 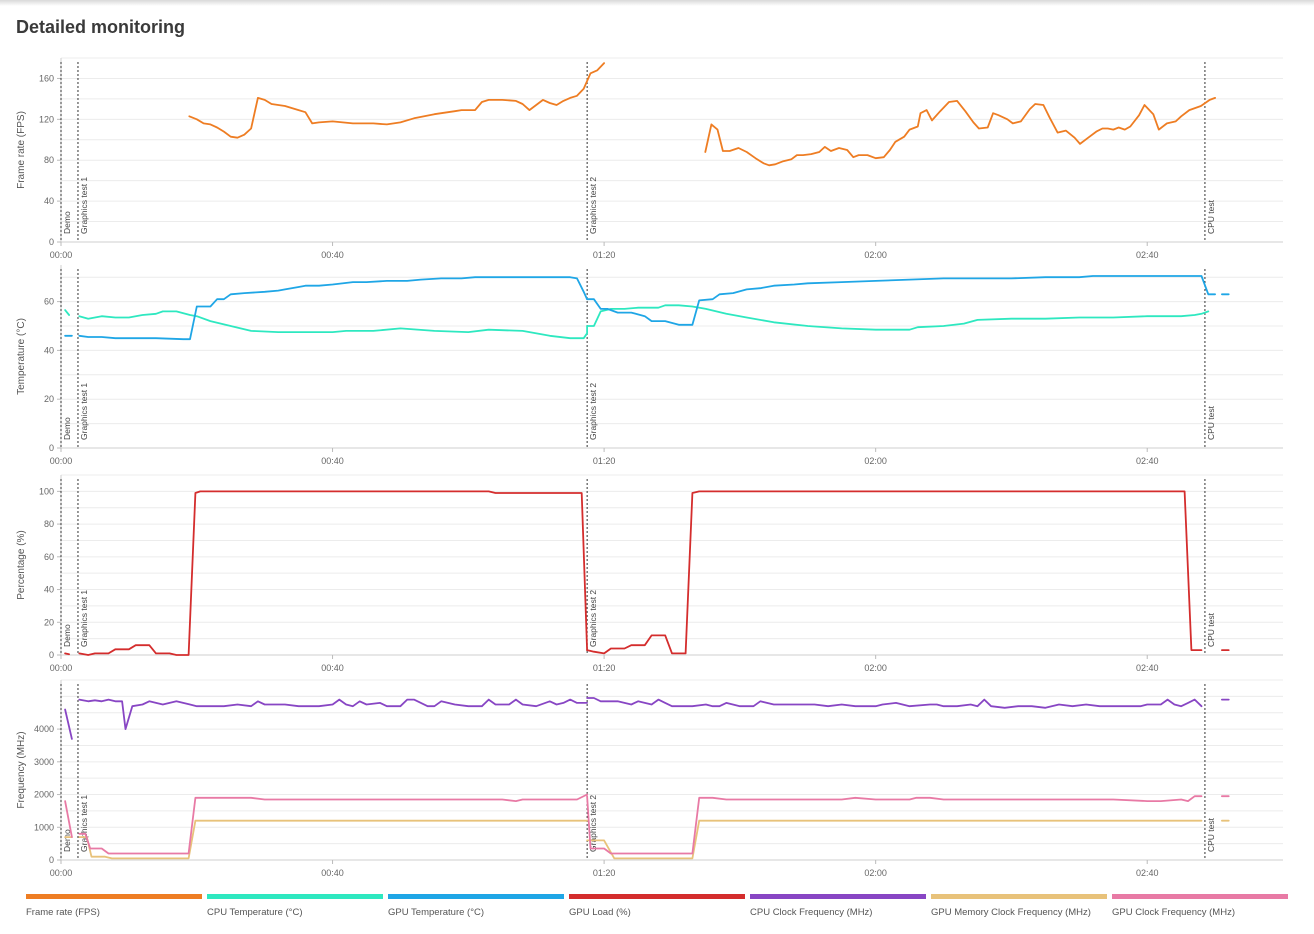 I want to click on legend-item-gpu-memory-clock: GPU Memory Clock Frequency (MHz), so click(x=1019, y=906).